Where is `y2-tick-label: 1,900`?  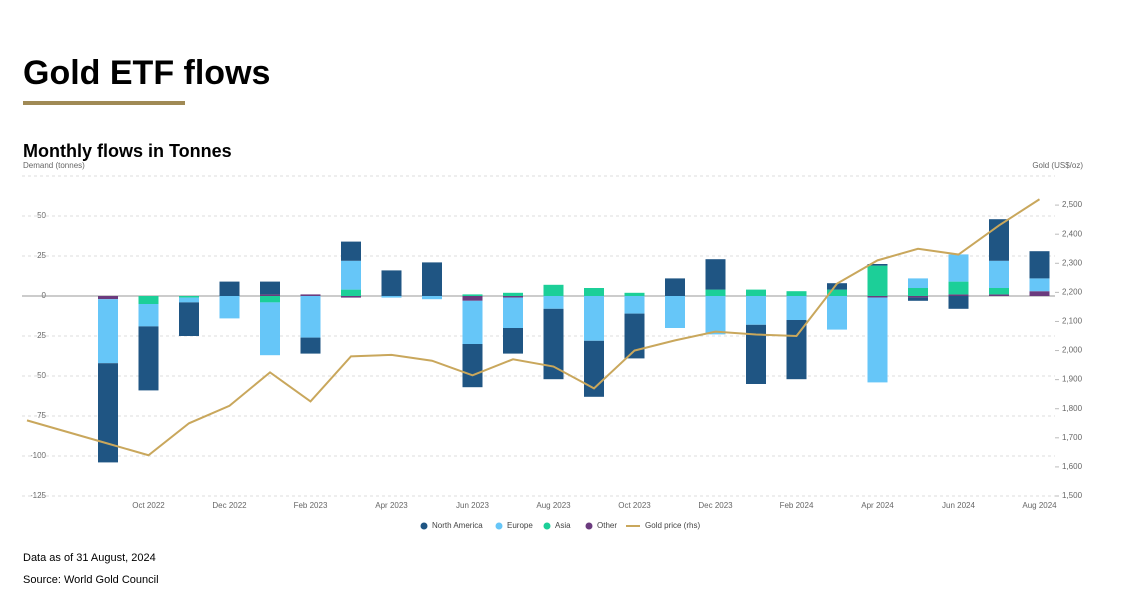
y2-tick-label: 1,900 is located at coordinates (1072, 379).